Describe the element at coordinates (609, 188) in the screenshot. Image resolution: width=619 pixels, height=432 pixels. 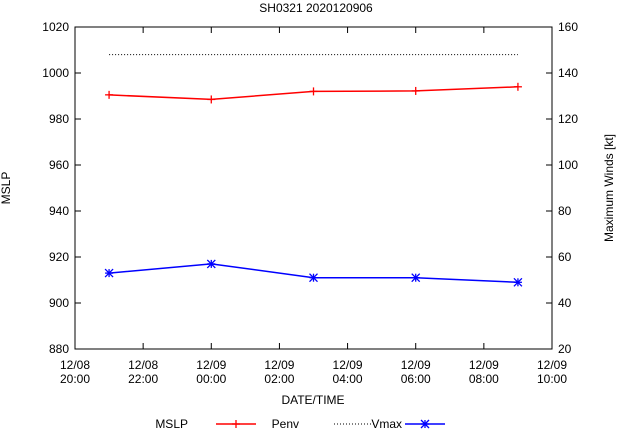
I see `y-axis-right-label: Maximum Winds [kt]` at that location.